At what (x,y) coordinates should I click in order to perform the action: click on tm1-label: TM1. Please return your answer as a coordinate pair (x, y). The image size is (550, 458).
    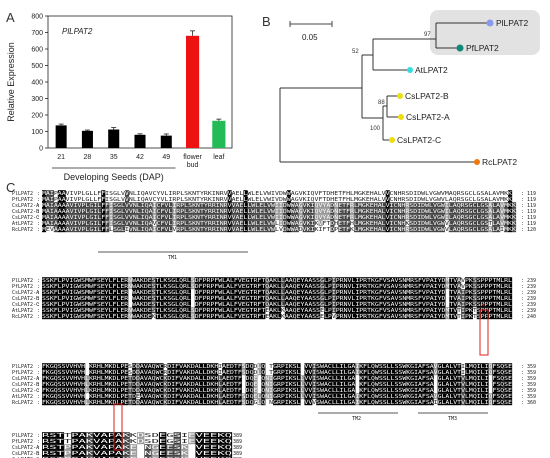
    Looking at the image, I should click on (172, 258).